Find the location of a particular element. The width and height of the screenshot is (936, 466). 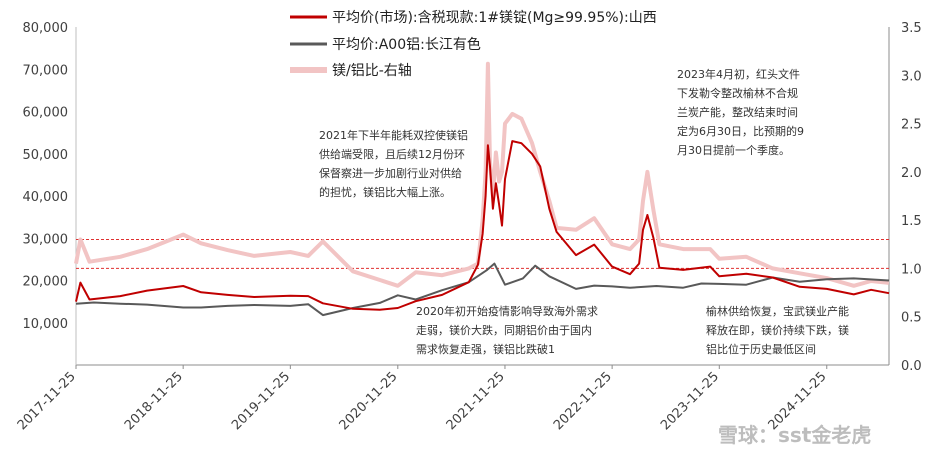

x-tick-label: 2019-11-25 is located at coordinates (261, 401).